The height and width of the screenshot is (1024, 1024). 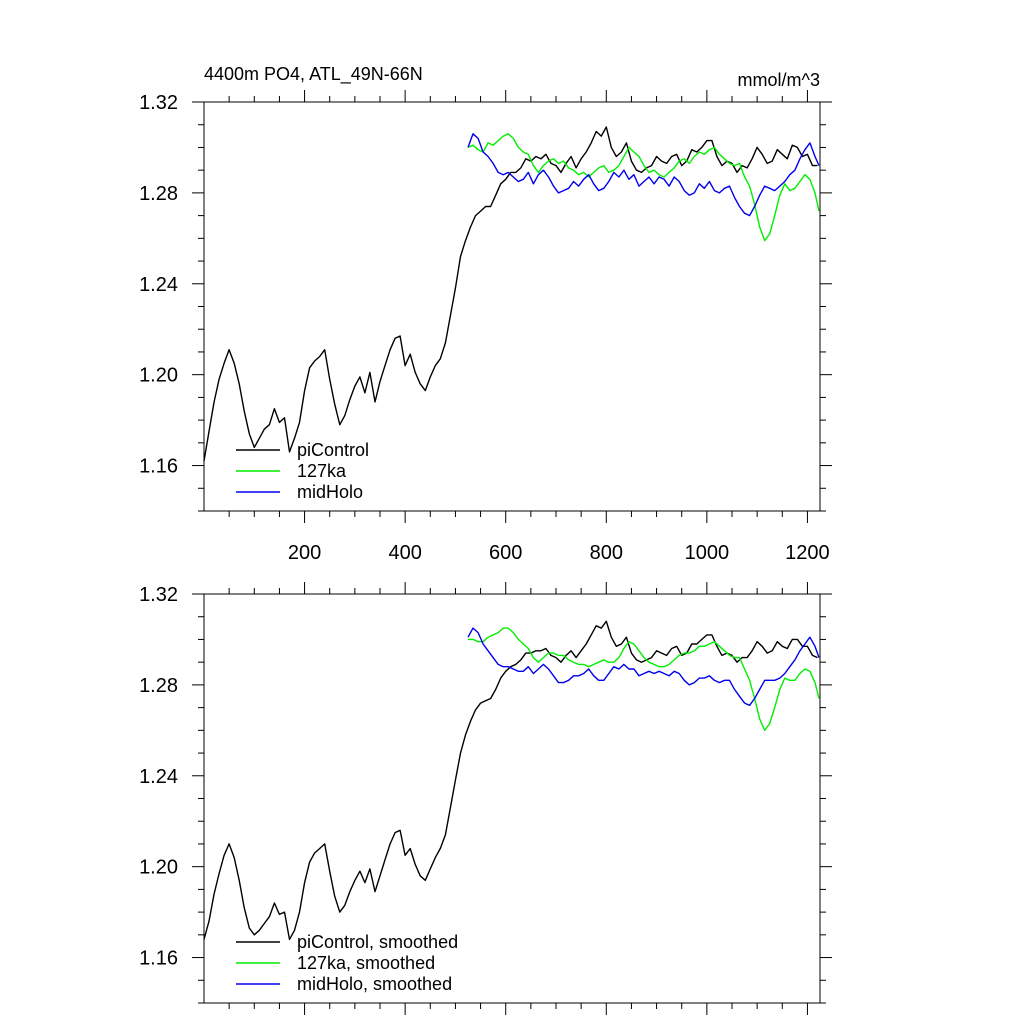 I want to click on legend-label: piControl, so click(x=333, y=450).